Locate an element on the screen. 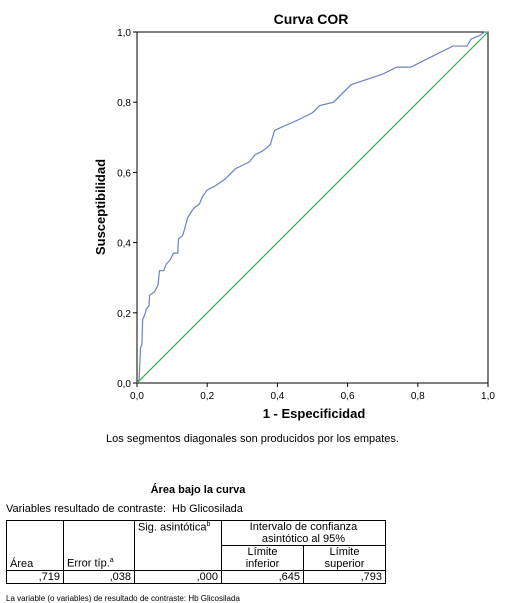 Image resolution: width=505 pixels, height=603 pixels. header-sig: Sig. asintóticab is located at coordinates (178, 545).